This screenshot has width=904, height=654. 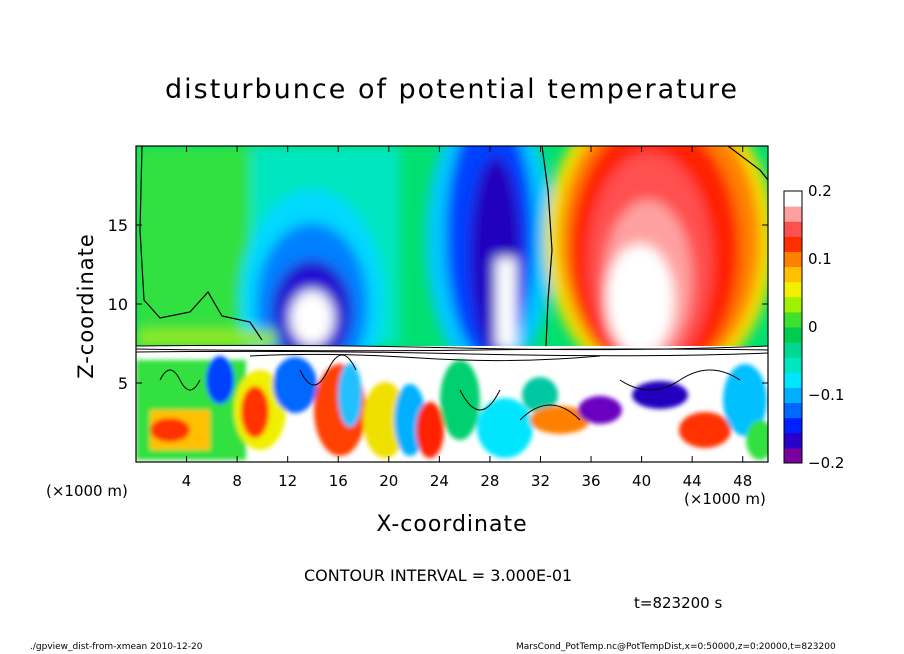 I want to click on colorbar-tick-label: 0.1, so click(x=820, y=259).